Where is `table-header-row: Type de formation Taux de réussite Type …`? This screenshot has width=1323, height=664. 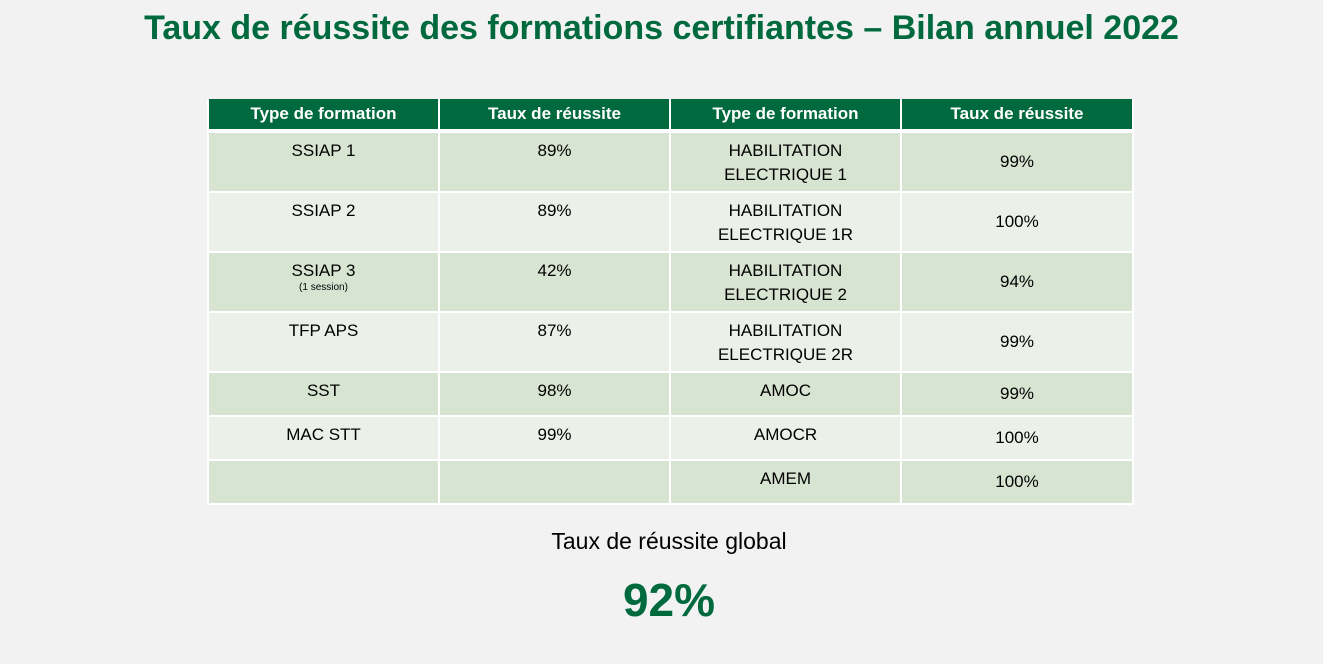 table-header-row: Type de formation Taux de réussite Type … is located at coordinates (670, 116).